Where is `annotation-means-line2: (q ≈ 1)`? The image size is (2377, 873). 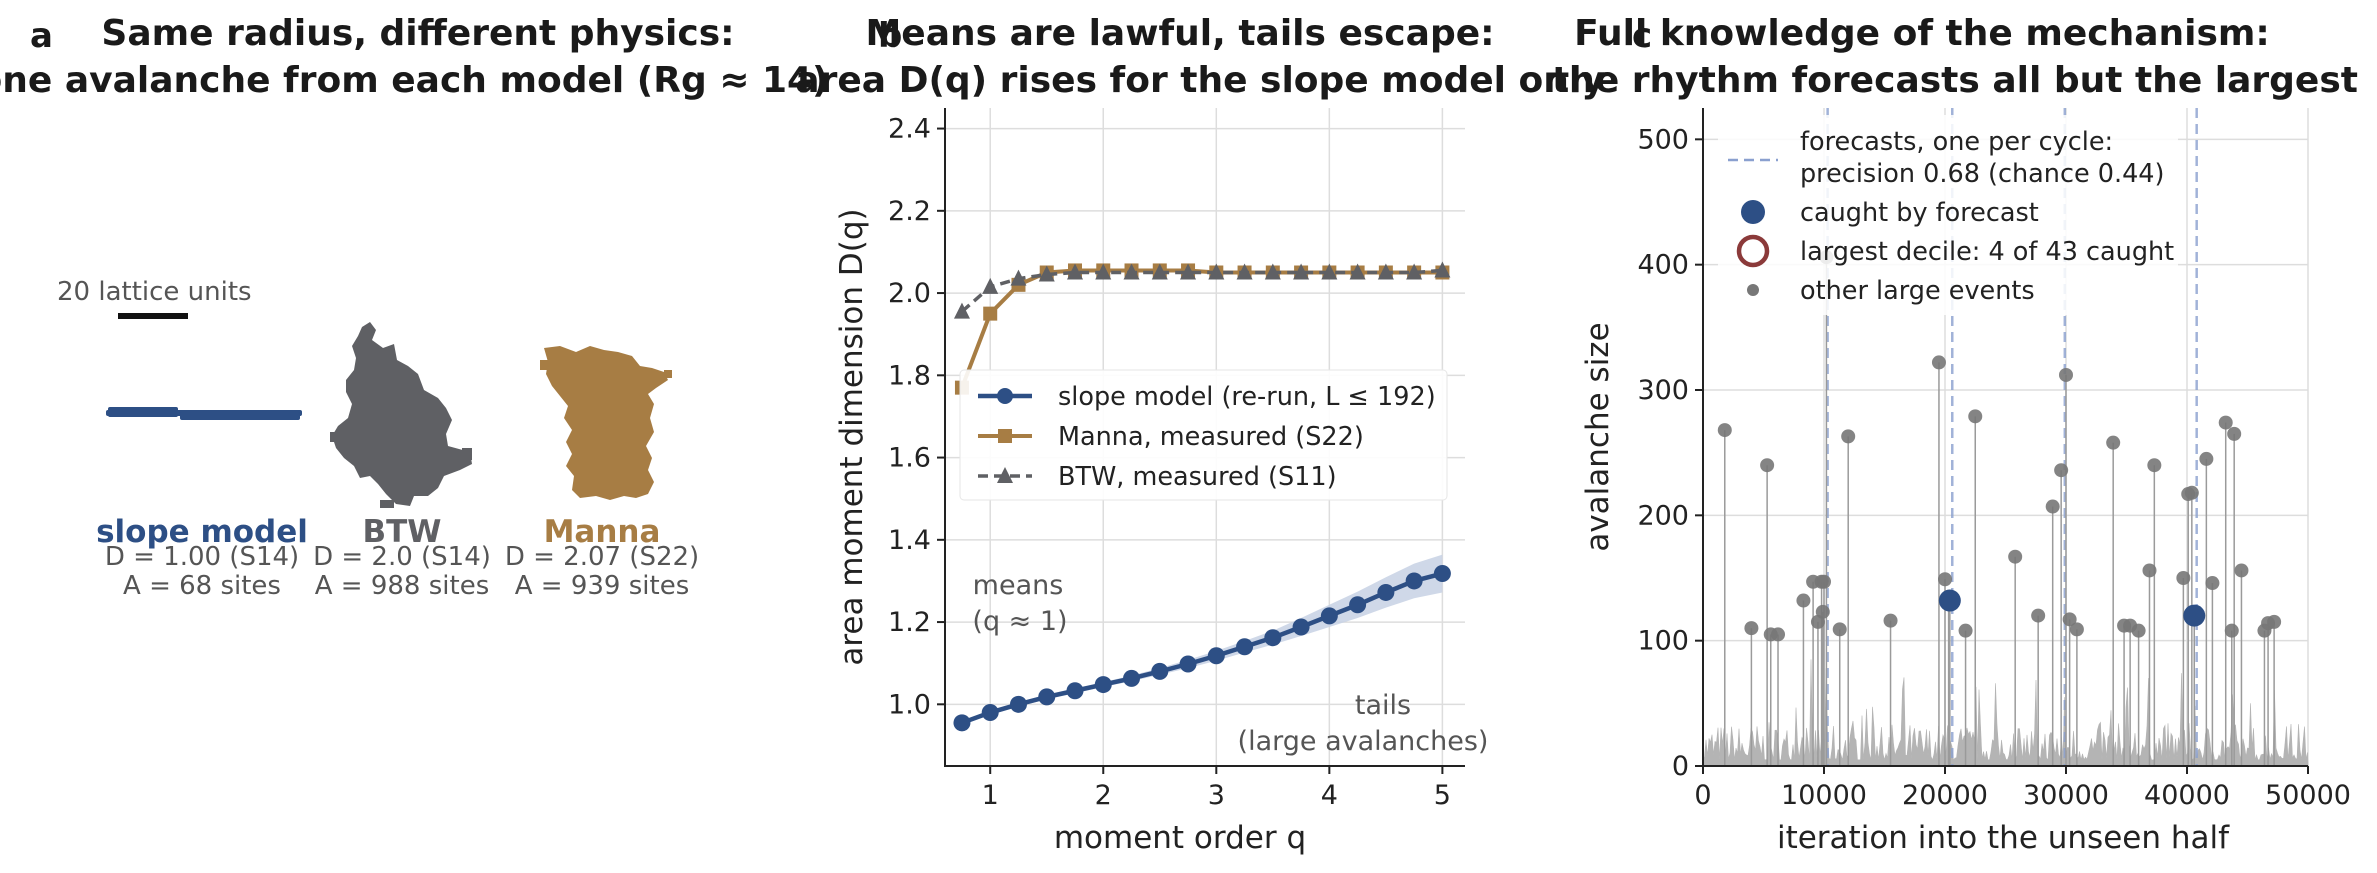 annotation-means-line2: (q ≈ 1) is located at coordinates (1019, 621).